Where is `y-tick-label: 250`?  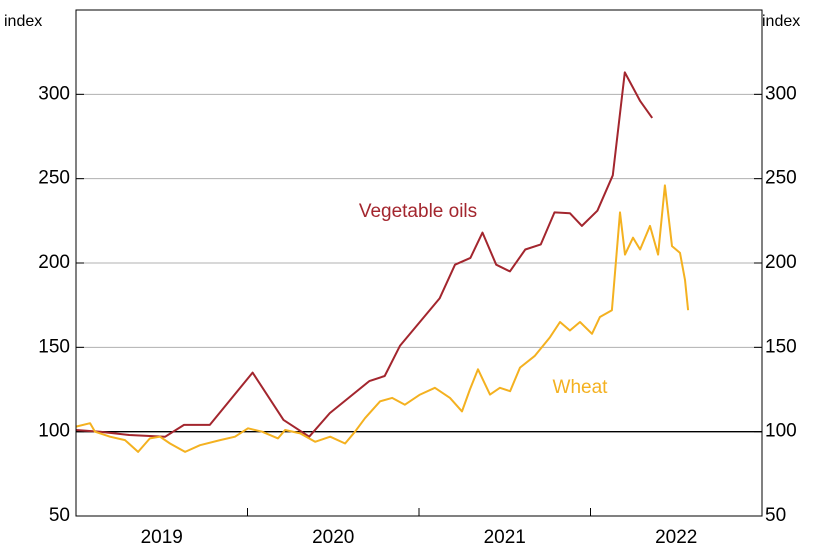
y-tick-label: 250 is located at coordinates (54, 178).